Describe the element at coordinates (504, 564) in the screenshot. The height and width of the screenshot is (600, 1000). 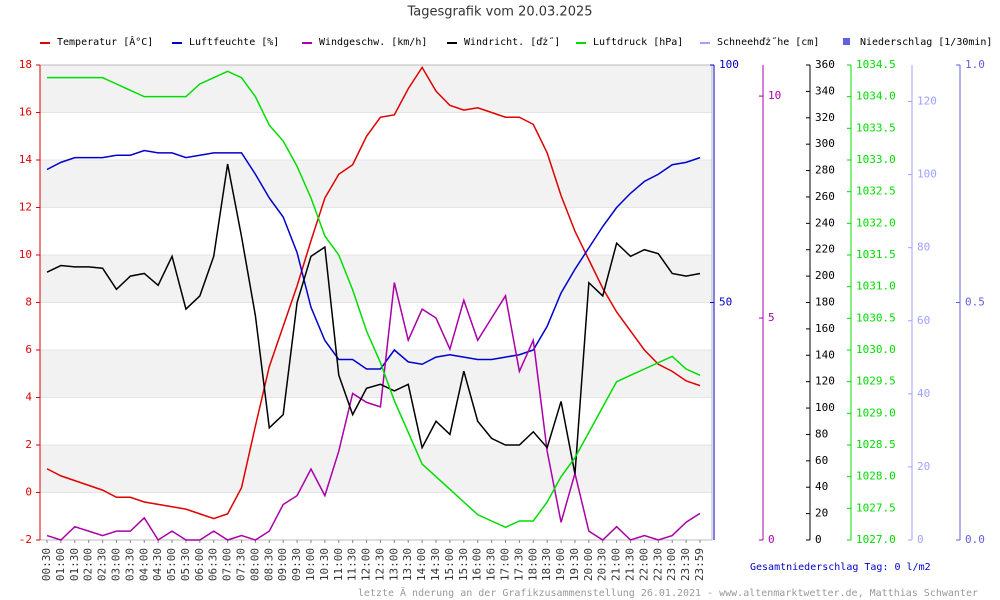
I see `x-tick-label: 17:00` at that location.